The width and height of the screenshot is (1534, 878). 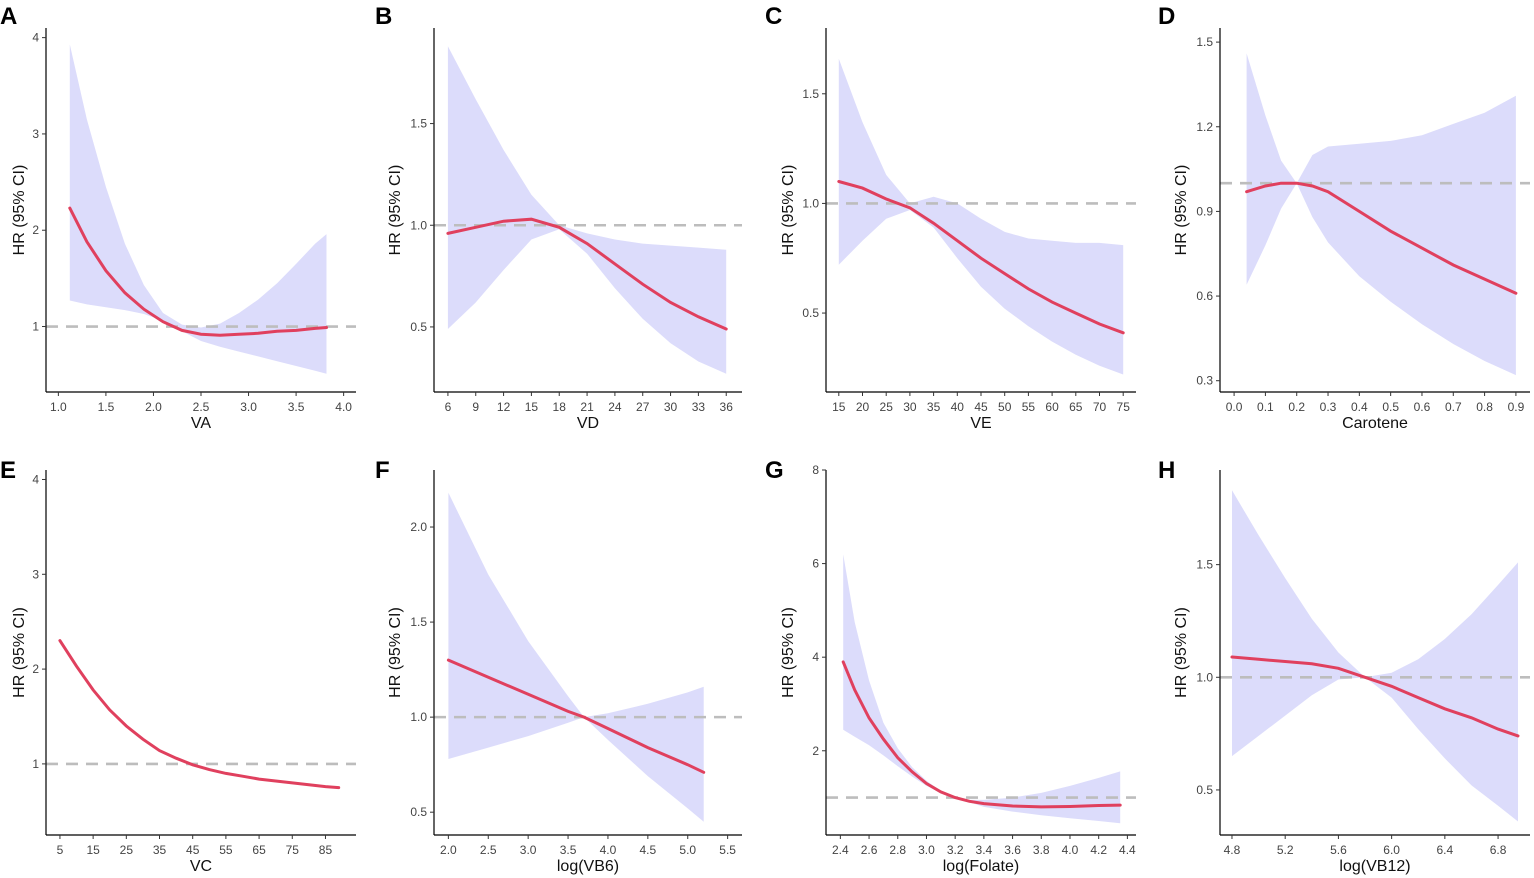 I want to click on x-tick-label-h: 6.8, so click(x=1498, y=850).